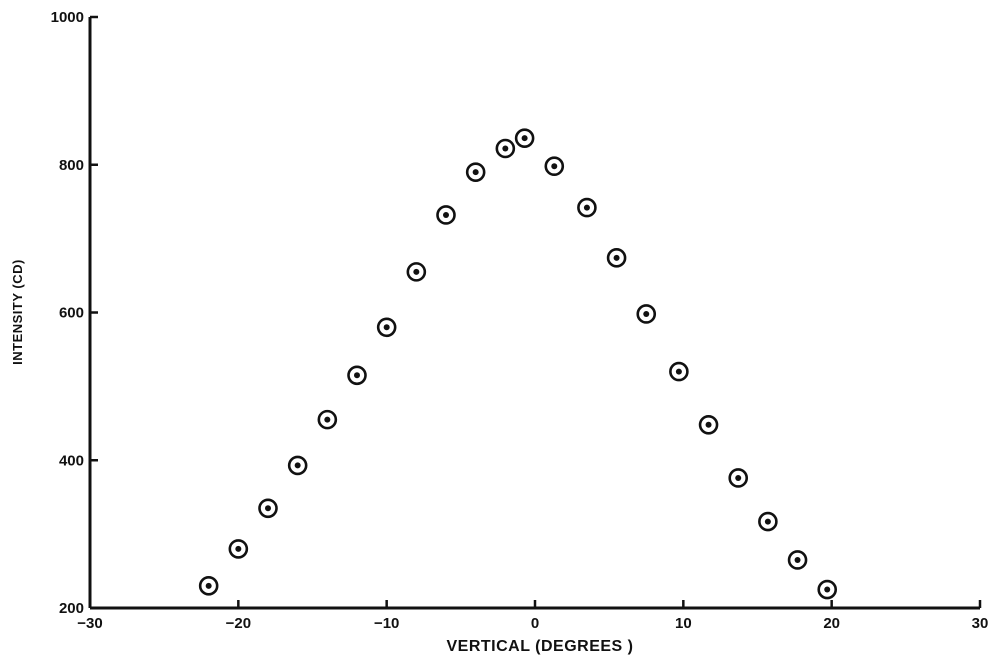 This screenshot has height=658, width=994. I want to click on y-tick-label: 600, so click(71, 313).